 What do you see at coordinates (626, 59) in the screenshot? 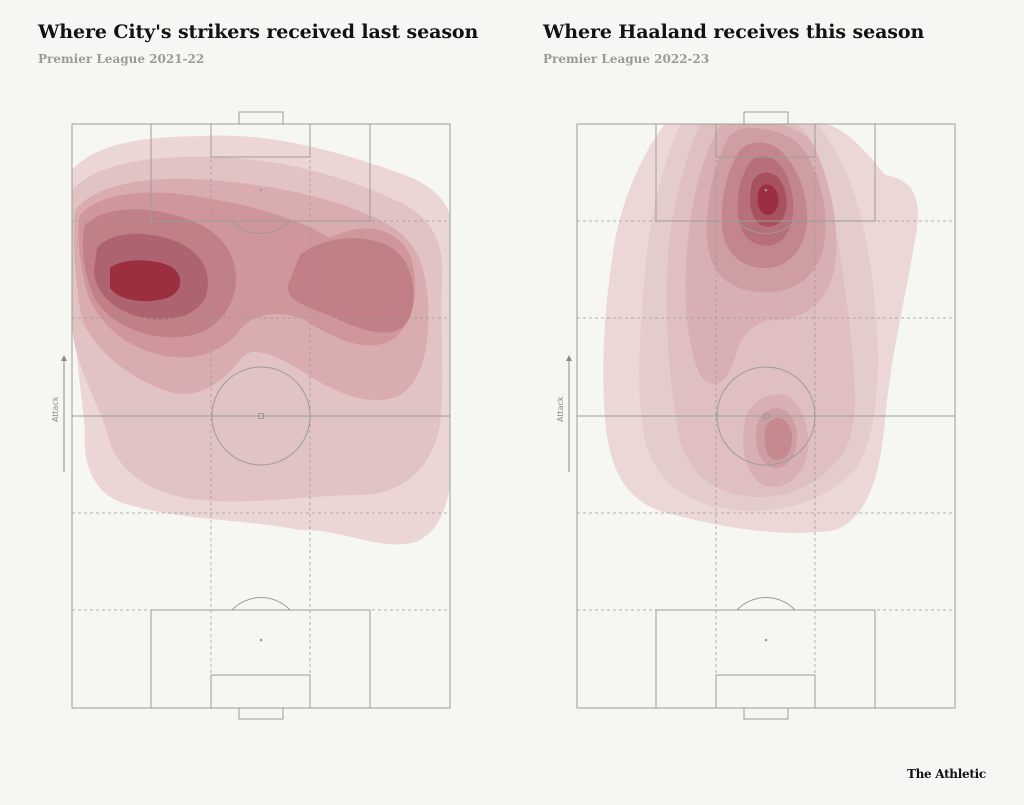
I see `chart-subtitle: Premier League 2022-23` at bounding box center [626, 59].